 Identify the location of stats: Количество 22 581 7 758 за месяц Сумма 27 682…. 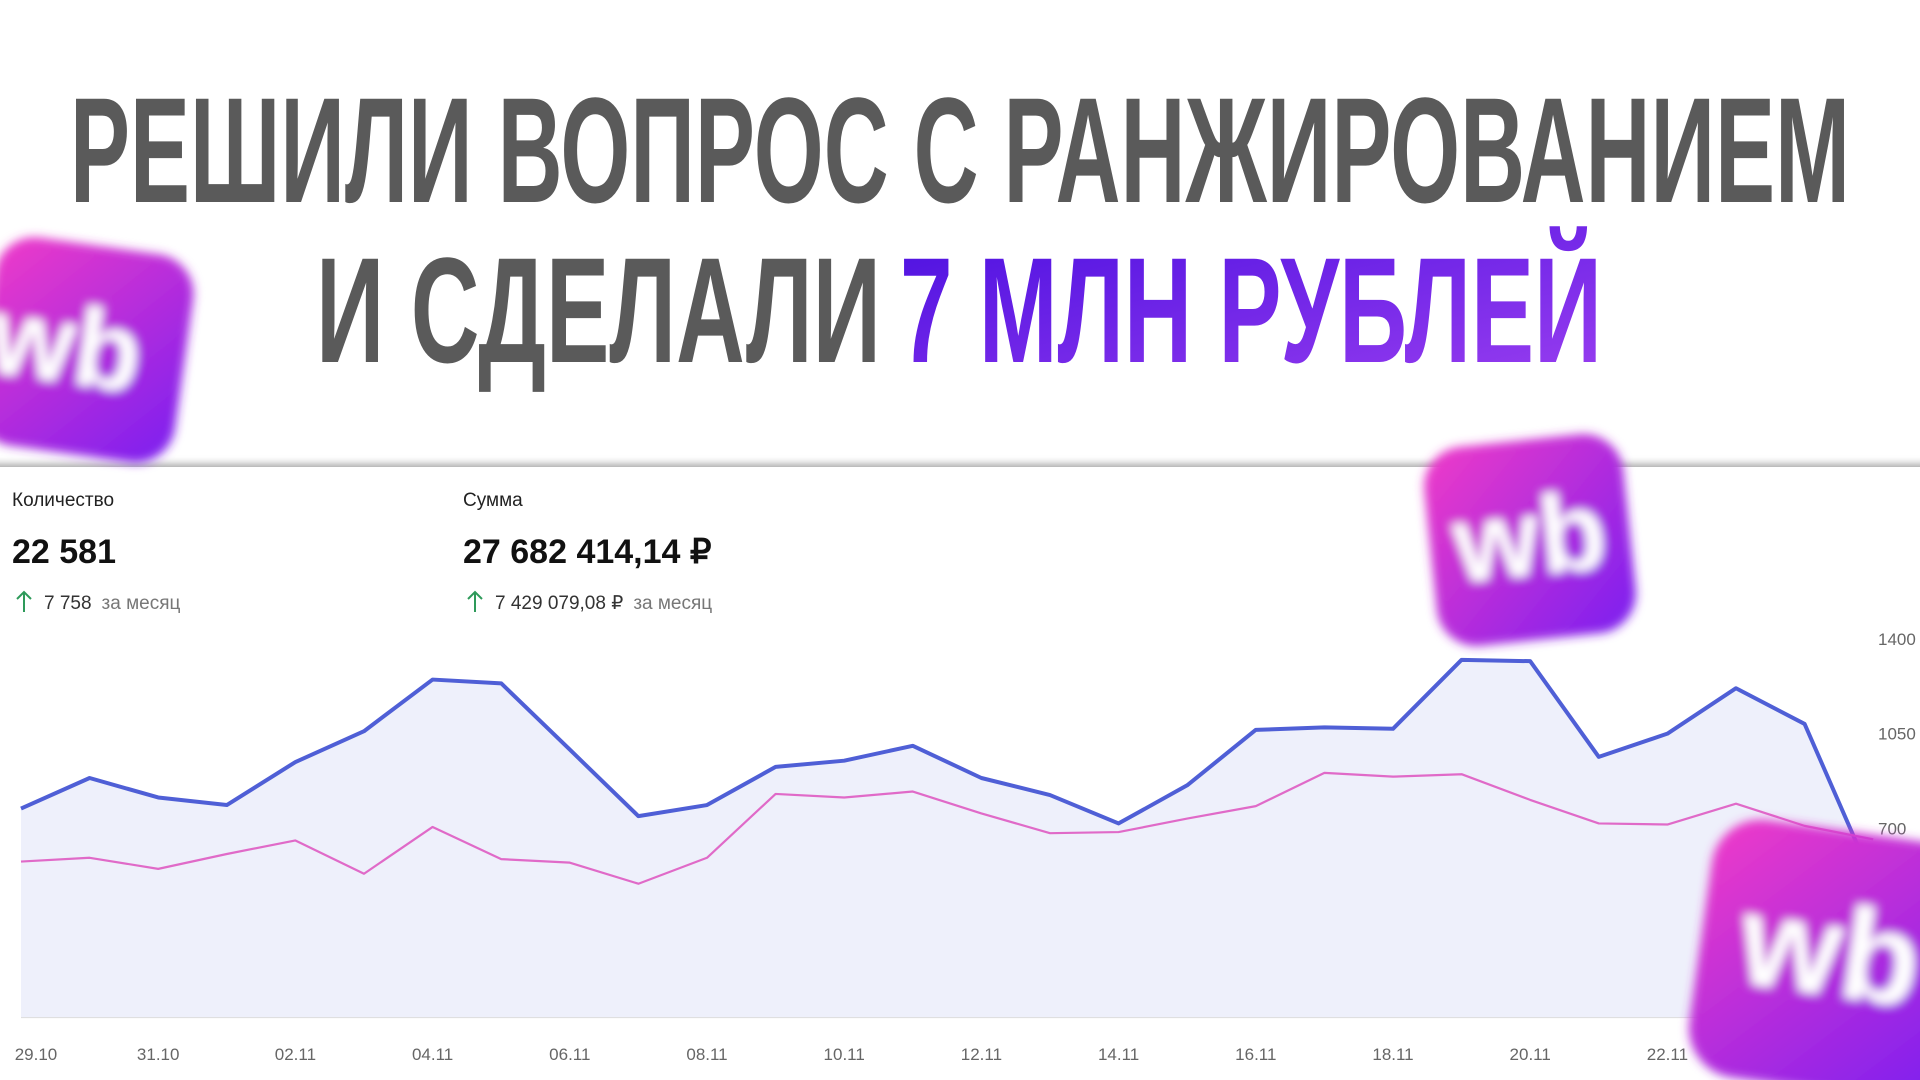
(362, 552).